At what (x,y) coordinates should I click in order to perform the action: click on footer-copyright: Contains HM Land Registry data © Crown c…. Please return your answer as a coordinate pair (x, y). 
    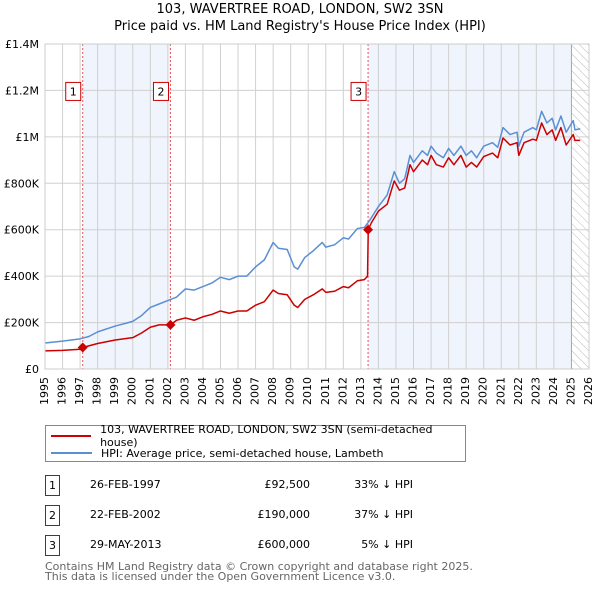
    Looking at the image, I should click on (259, 566).